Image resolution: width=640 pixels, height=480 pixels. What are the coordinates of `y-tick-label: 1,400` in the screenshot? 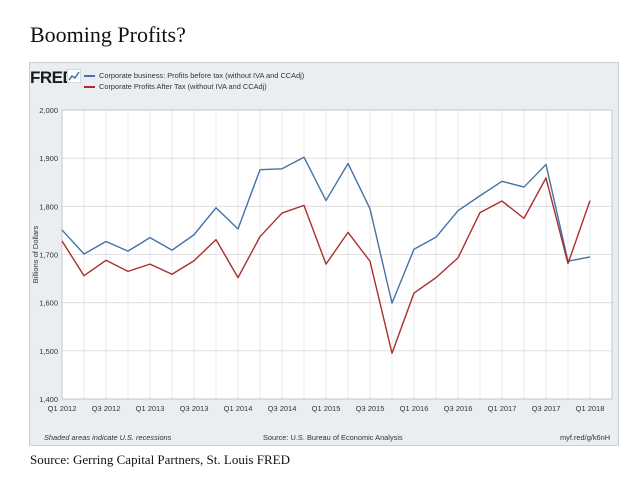 It's located at (48, 399).